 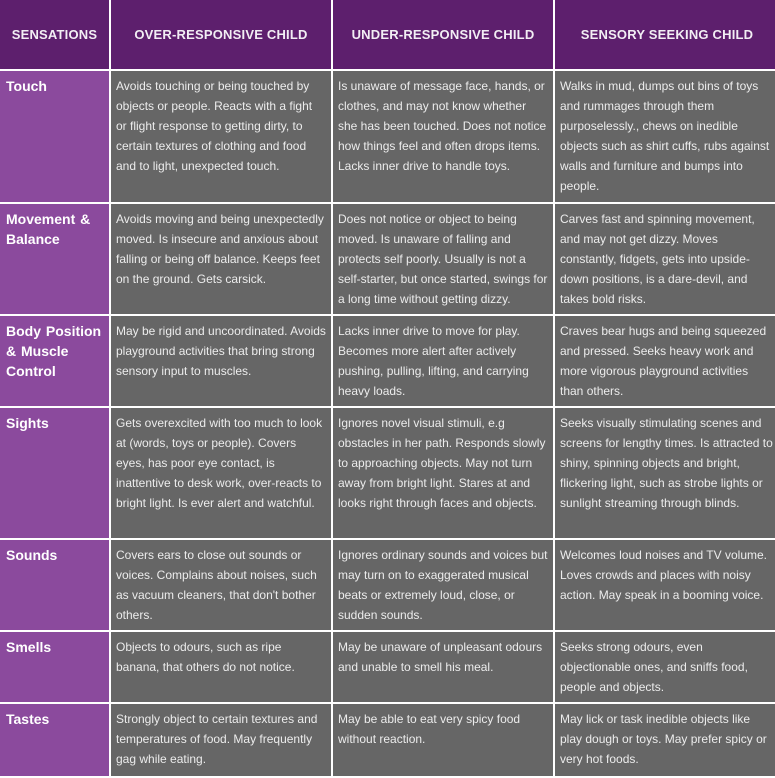 I want to click on sensation-label: Sounds, so click(x=54, y=585).